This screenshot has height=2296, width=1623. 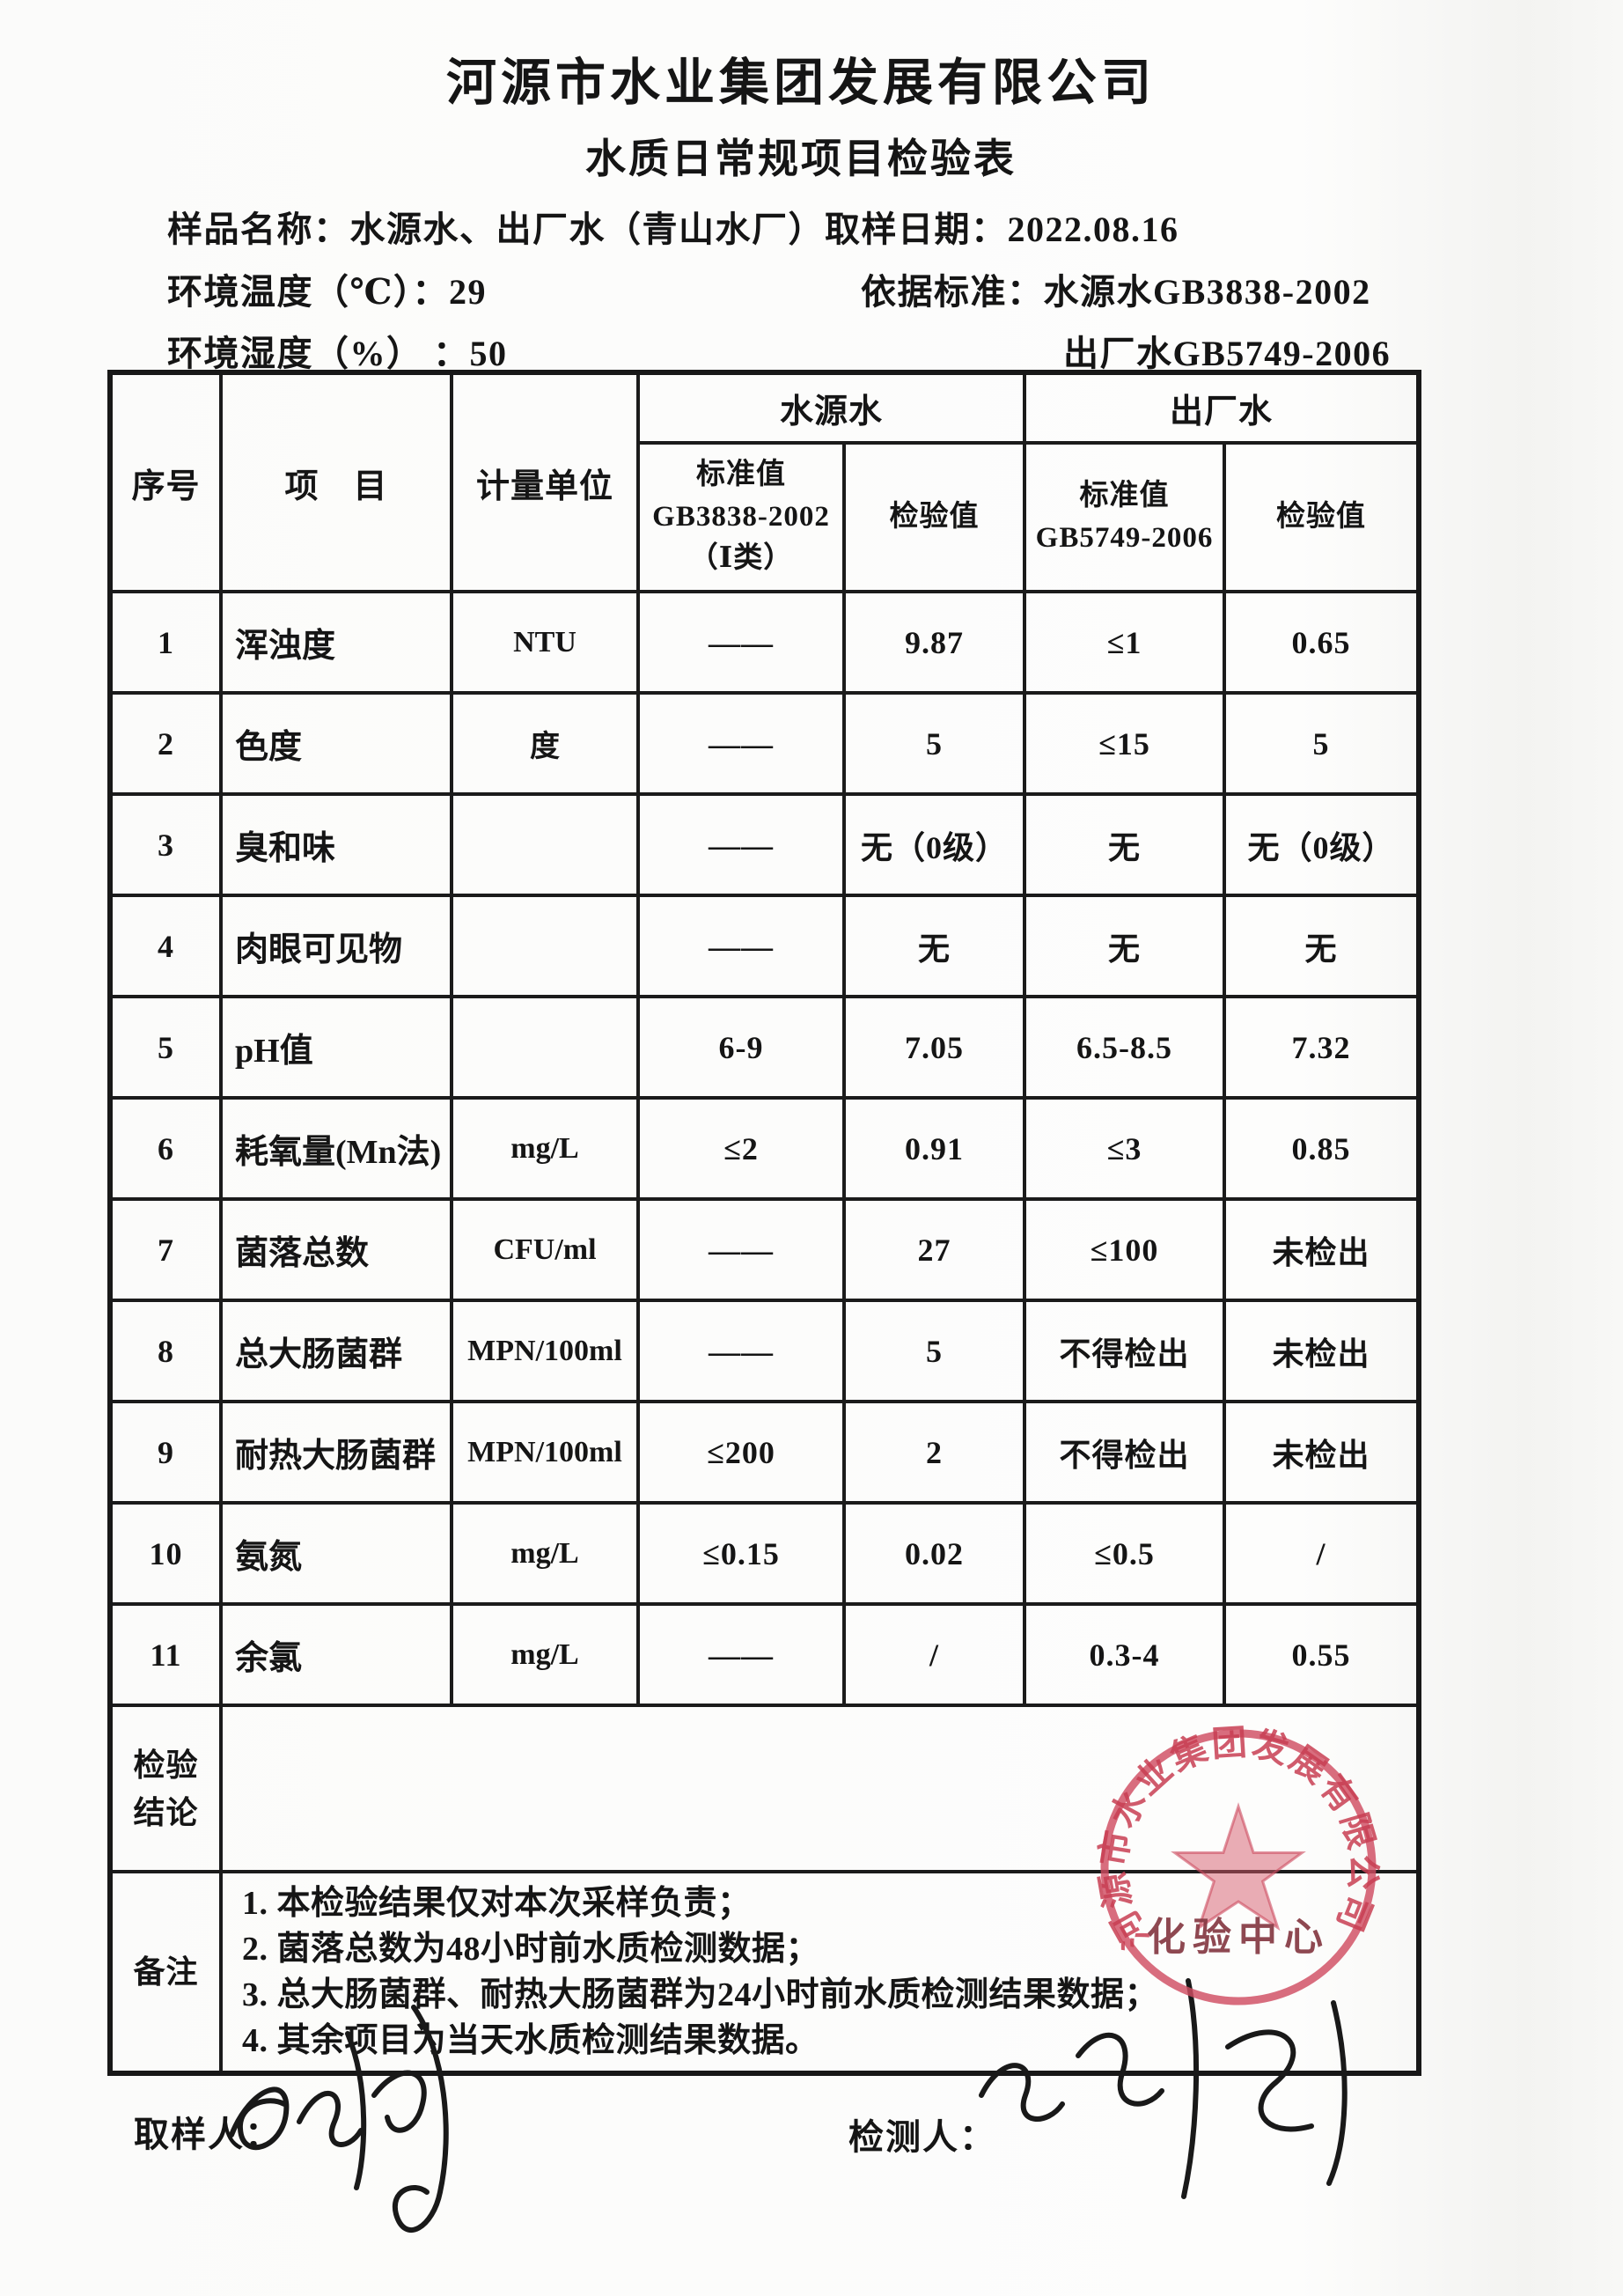 What do you see at coordinates (336, 844) in the screenshot?
I see `table-cell: 臭和味` at bounding box center [336, 844].